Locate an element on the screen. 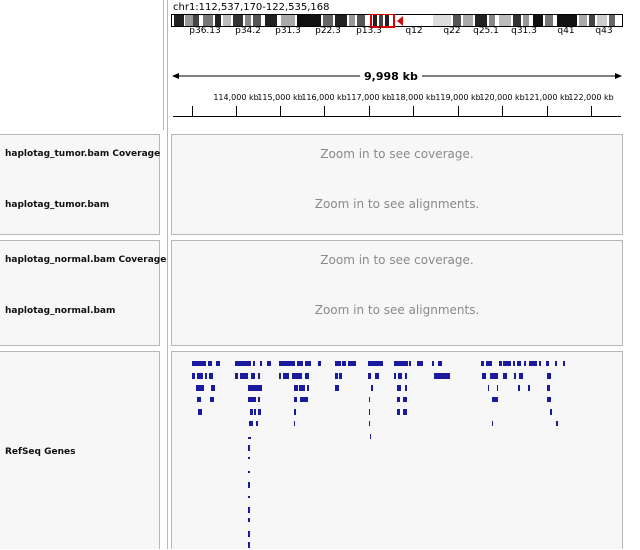 This screenshot has height=550, width=640. band-label: p22.3 is located at coordinates (328, 31).